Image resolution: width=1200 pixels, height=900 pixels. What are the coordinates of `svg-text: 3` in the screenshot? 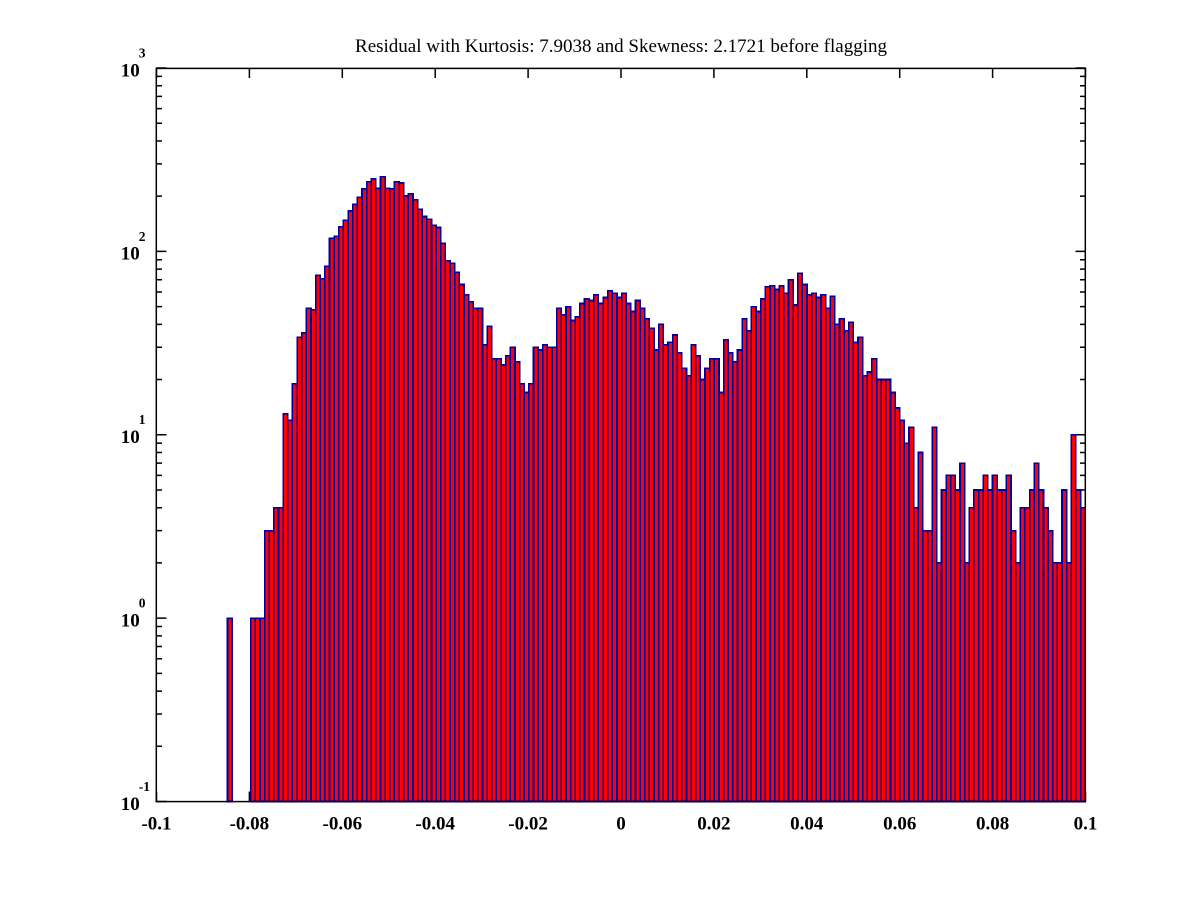 It's located at (142, 53).